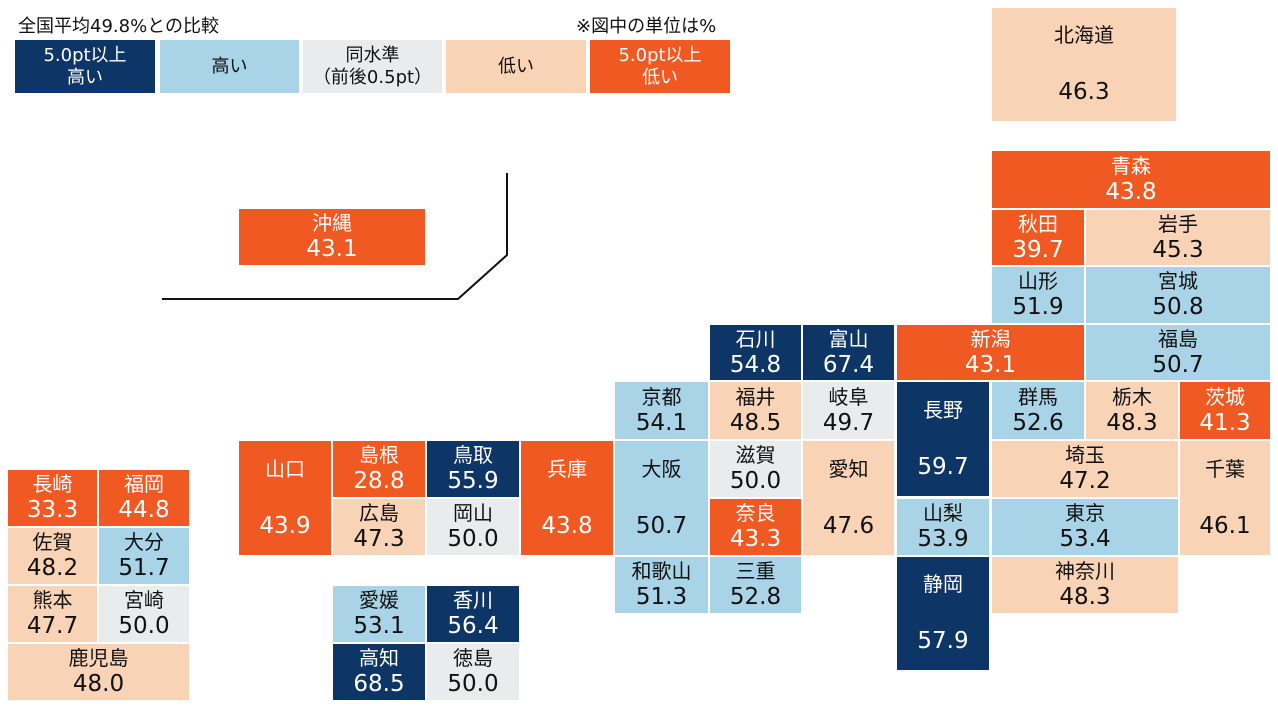 Image resolution: width=1278 pixels, height=707 pixels. Describe the element at coordinates (52, 600) in the screenshot. I see `pref-name: 熊本` at that location.